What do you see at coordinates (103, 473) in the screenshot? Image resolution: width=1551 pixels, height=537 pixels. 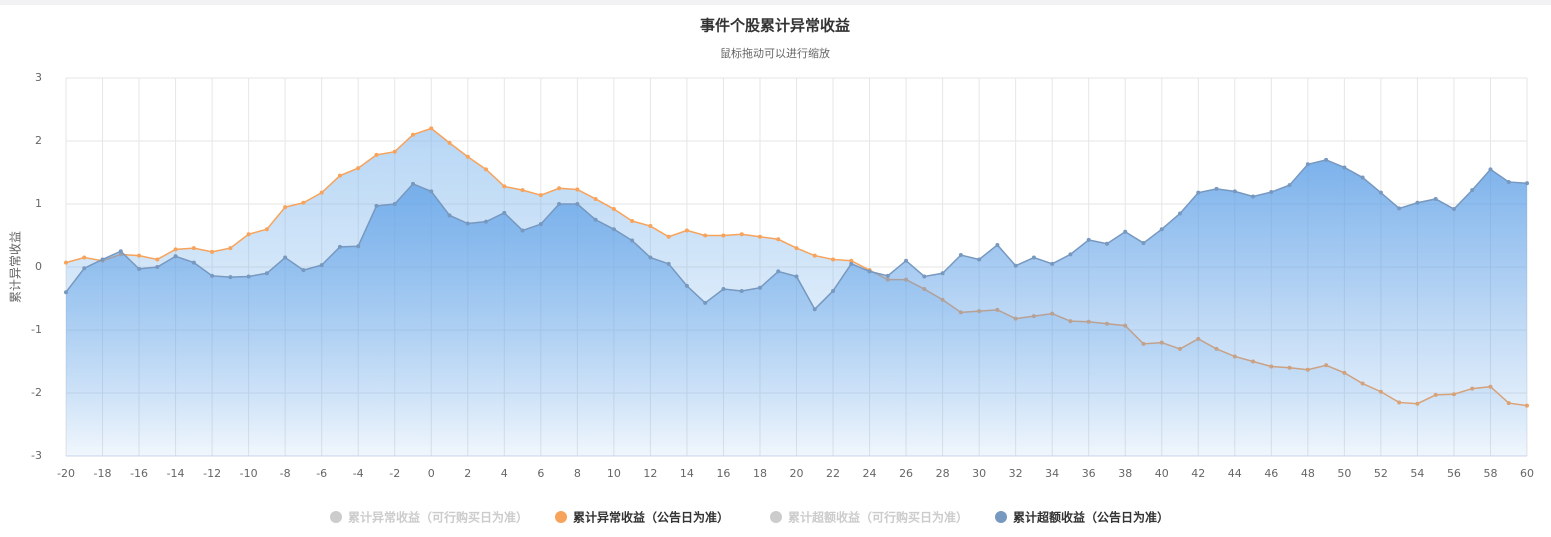 I see `x-tick-label: -18` at bounding box center [103, 473].